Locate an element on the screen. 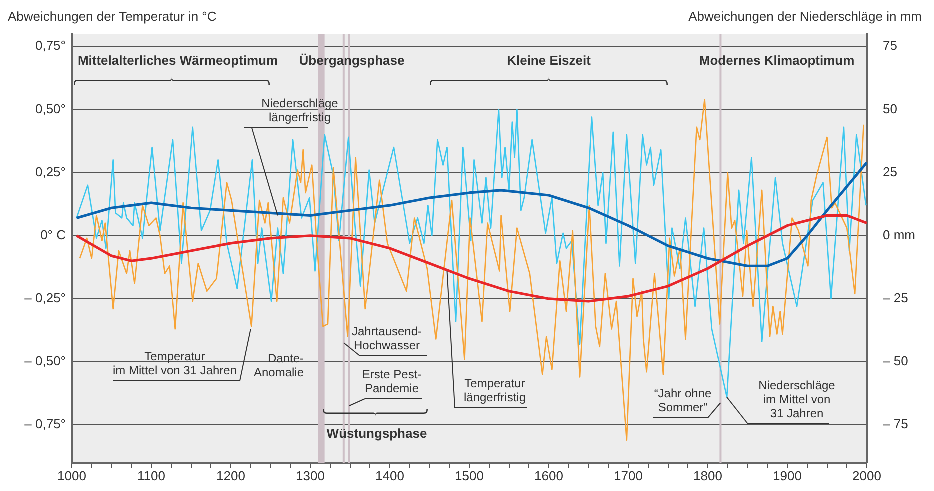  x-tick-label: 1900 is located at coordinates (787, 476).